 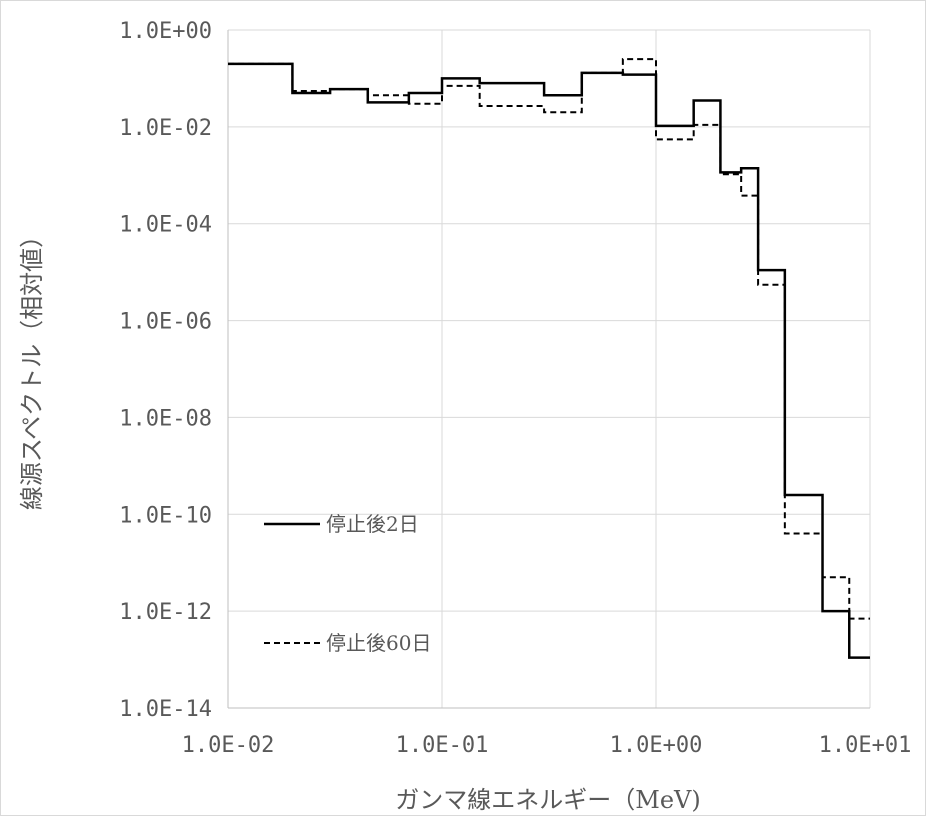 I want to click on y-tick-label: 1.0E-14, so click(x=165, y=709).